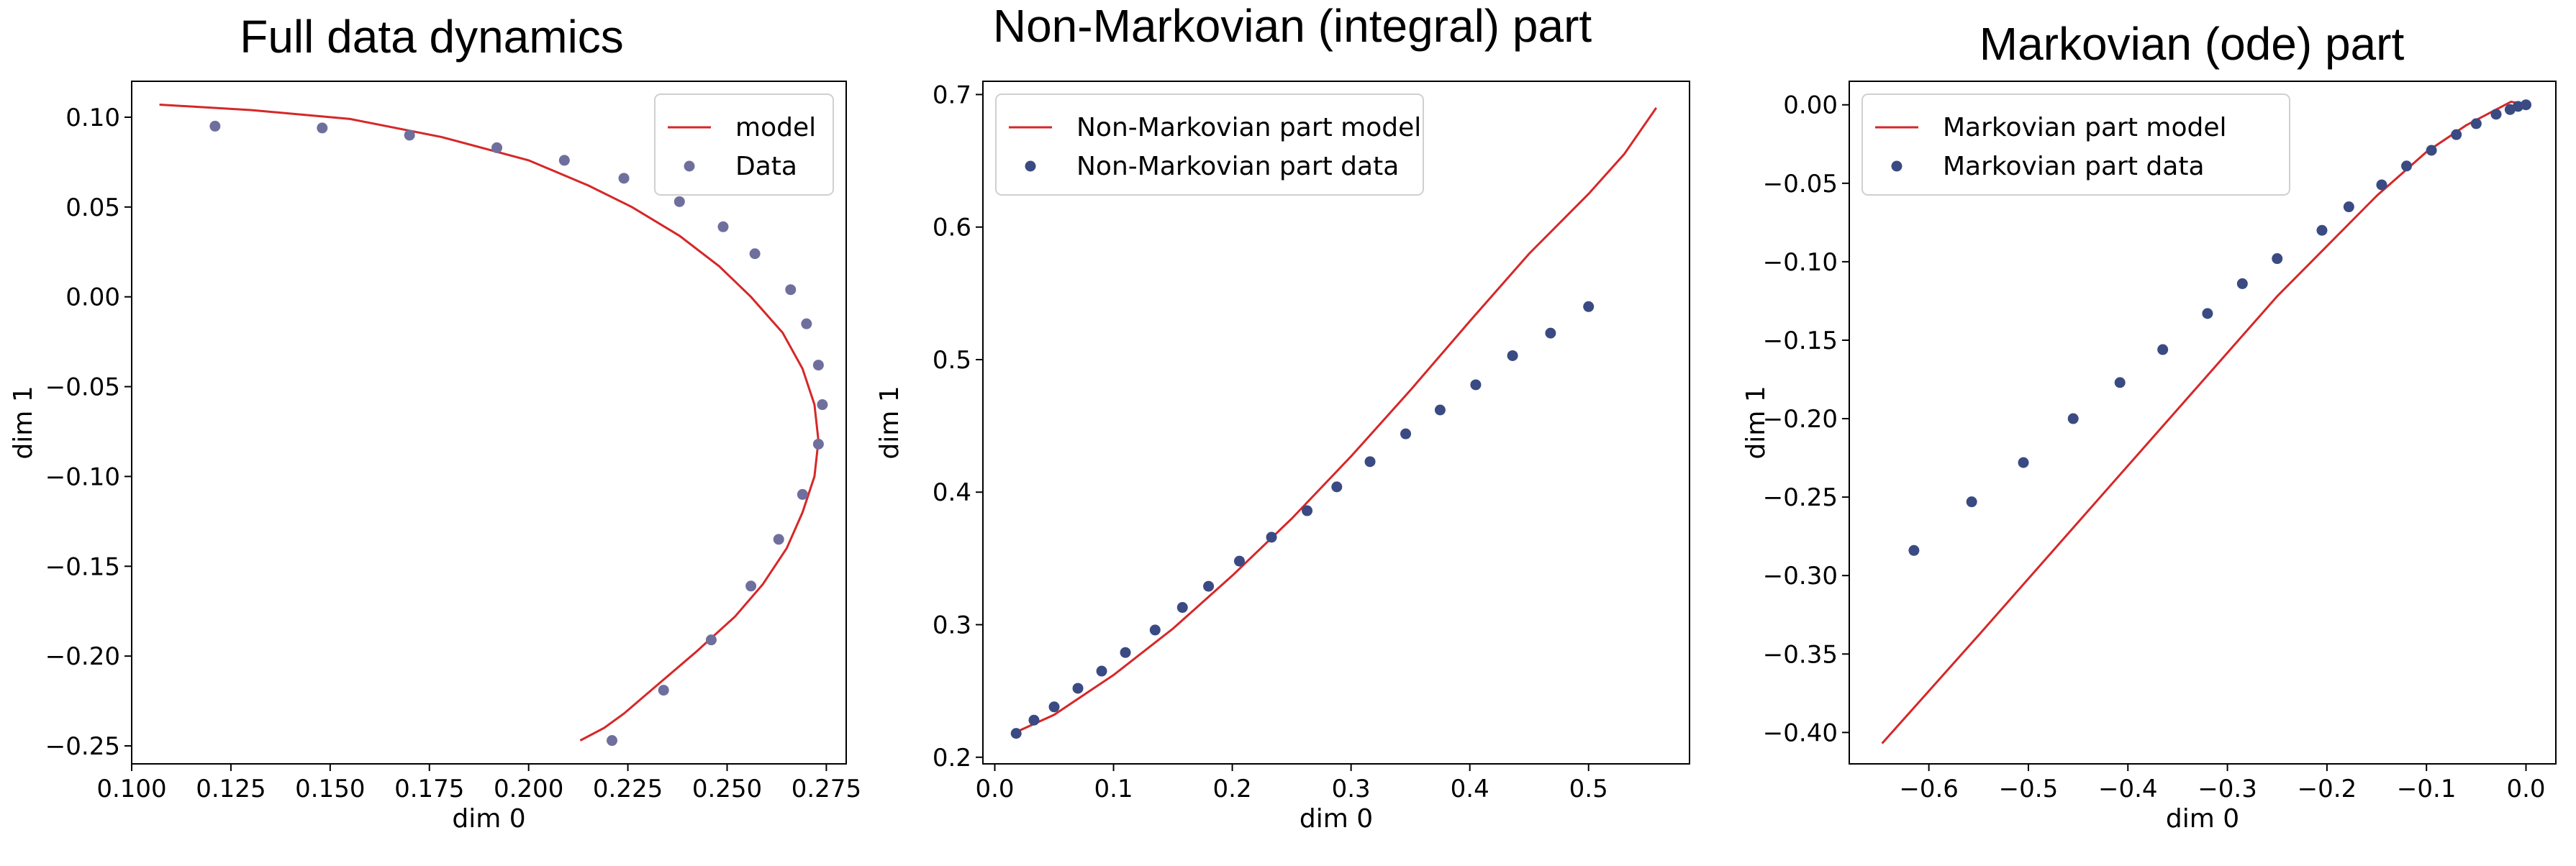  Describe the element at coordinates (92, 207) in the screenshot. I see `y-tick-label: 0.05` at that location.